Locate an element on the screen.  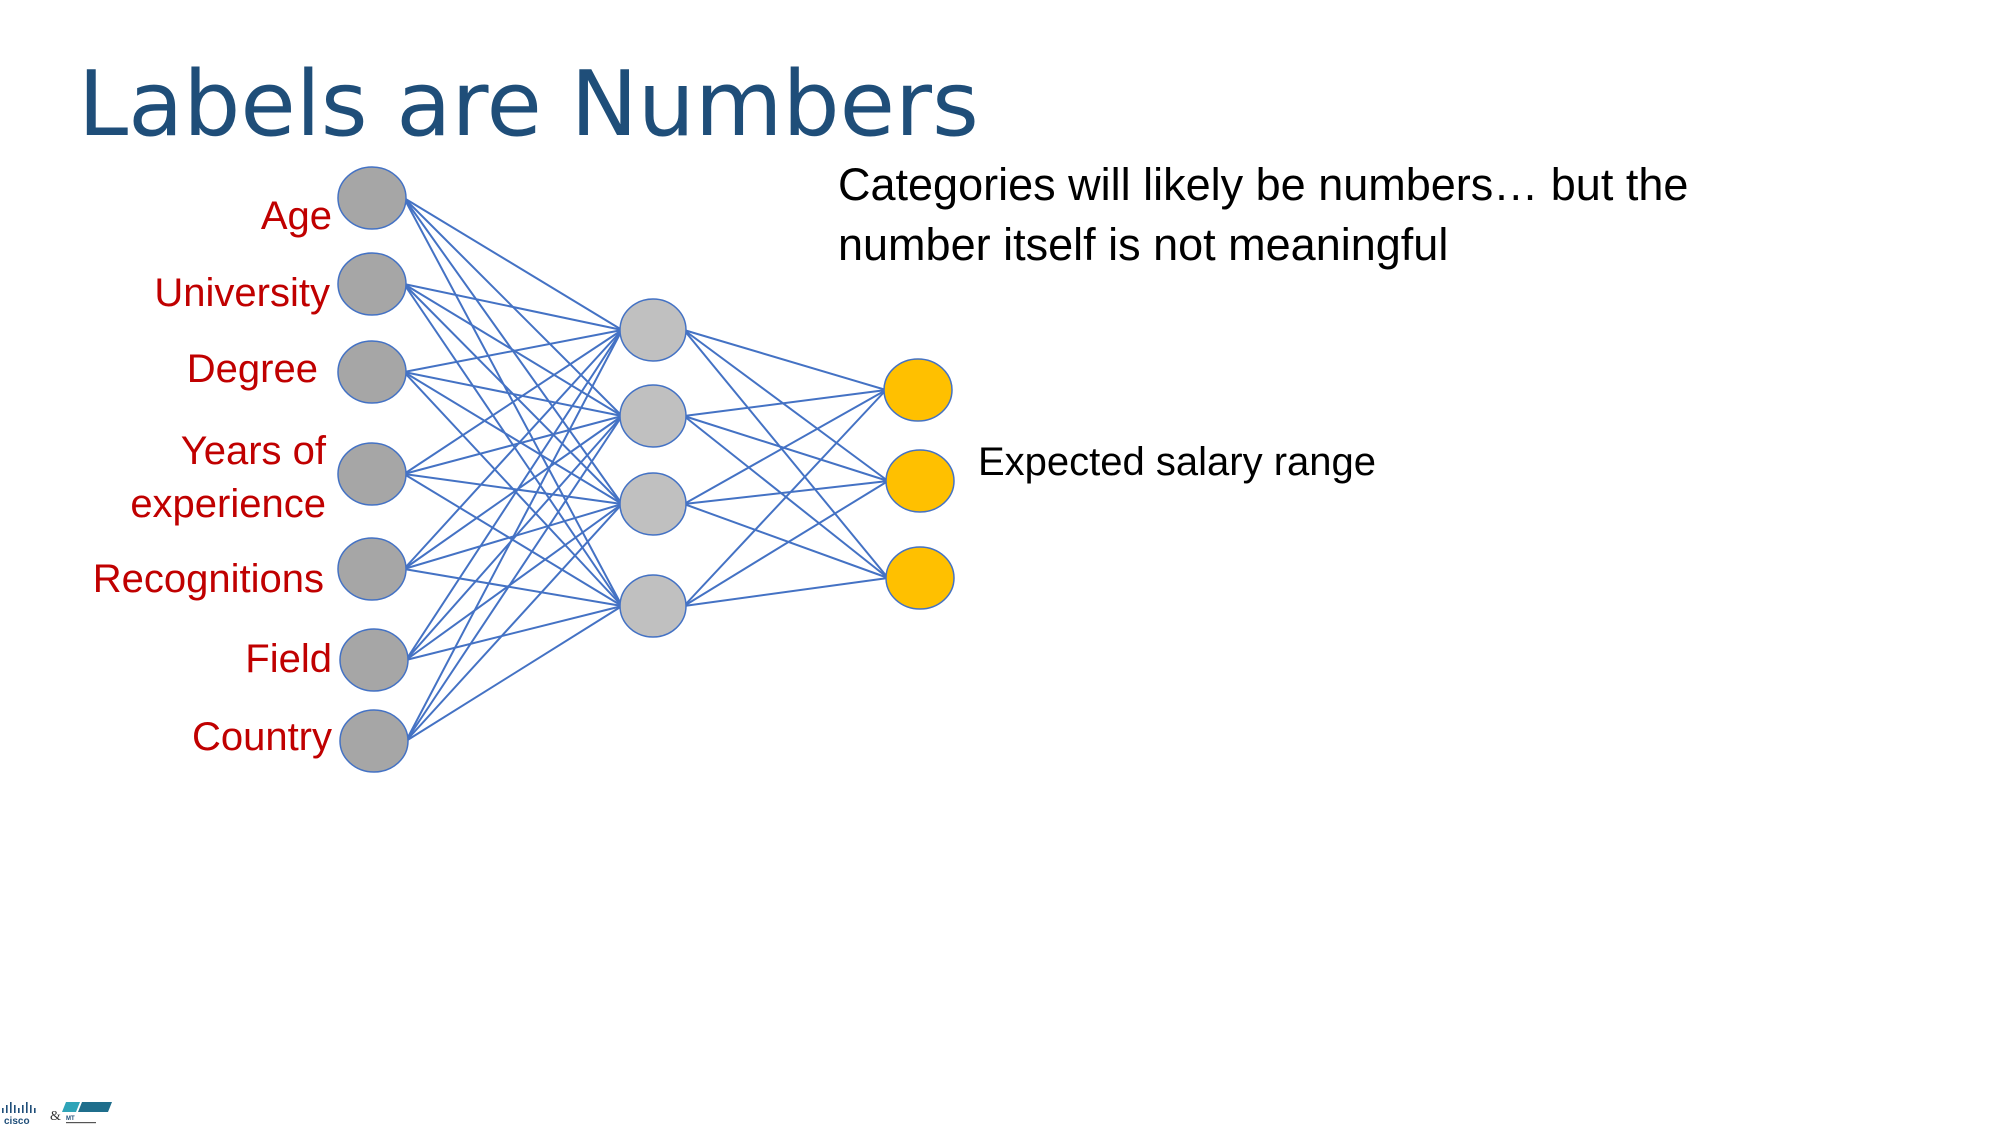
input-label-field: Field is located at coordinates (288, 659).